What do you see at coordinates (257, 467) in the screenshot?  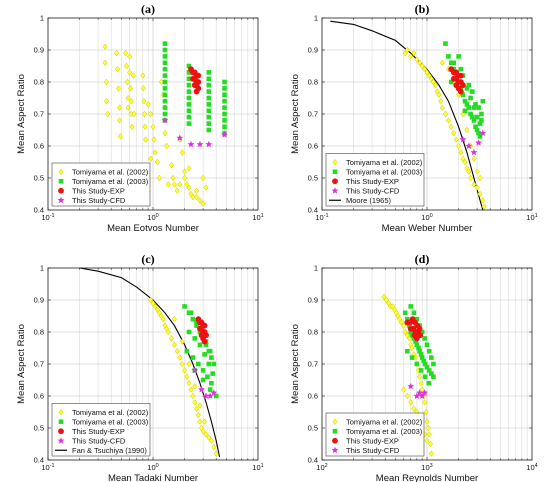 I see `x-tick-label: 10¹` at bounding box center [257, 467].